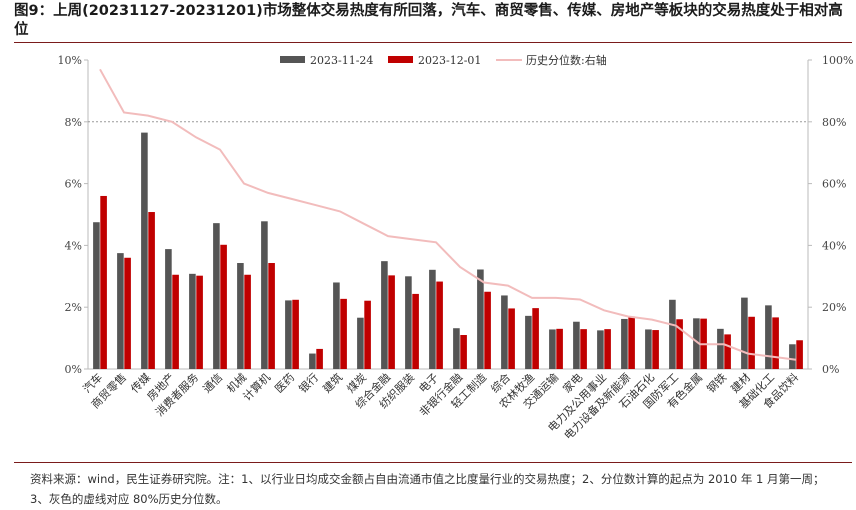  I want to click on legend-label: 2023-11-24, so click(341, 60).